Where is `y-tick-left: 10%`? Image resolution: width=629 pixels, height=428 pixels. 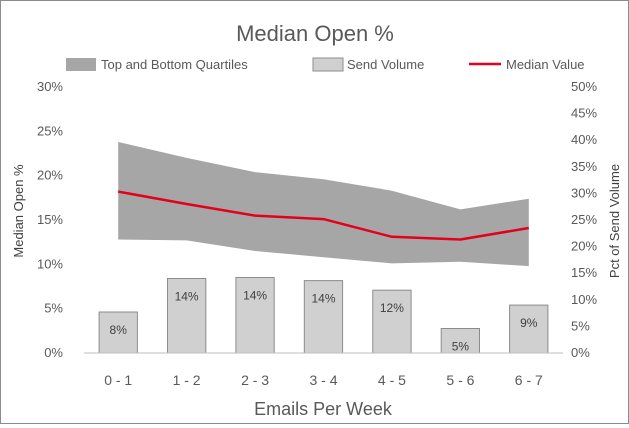
y-tick-left: 10% is located at coordinates (50, 263).